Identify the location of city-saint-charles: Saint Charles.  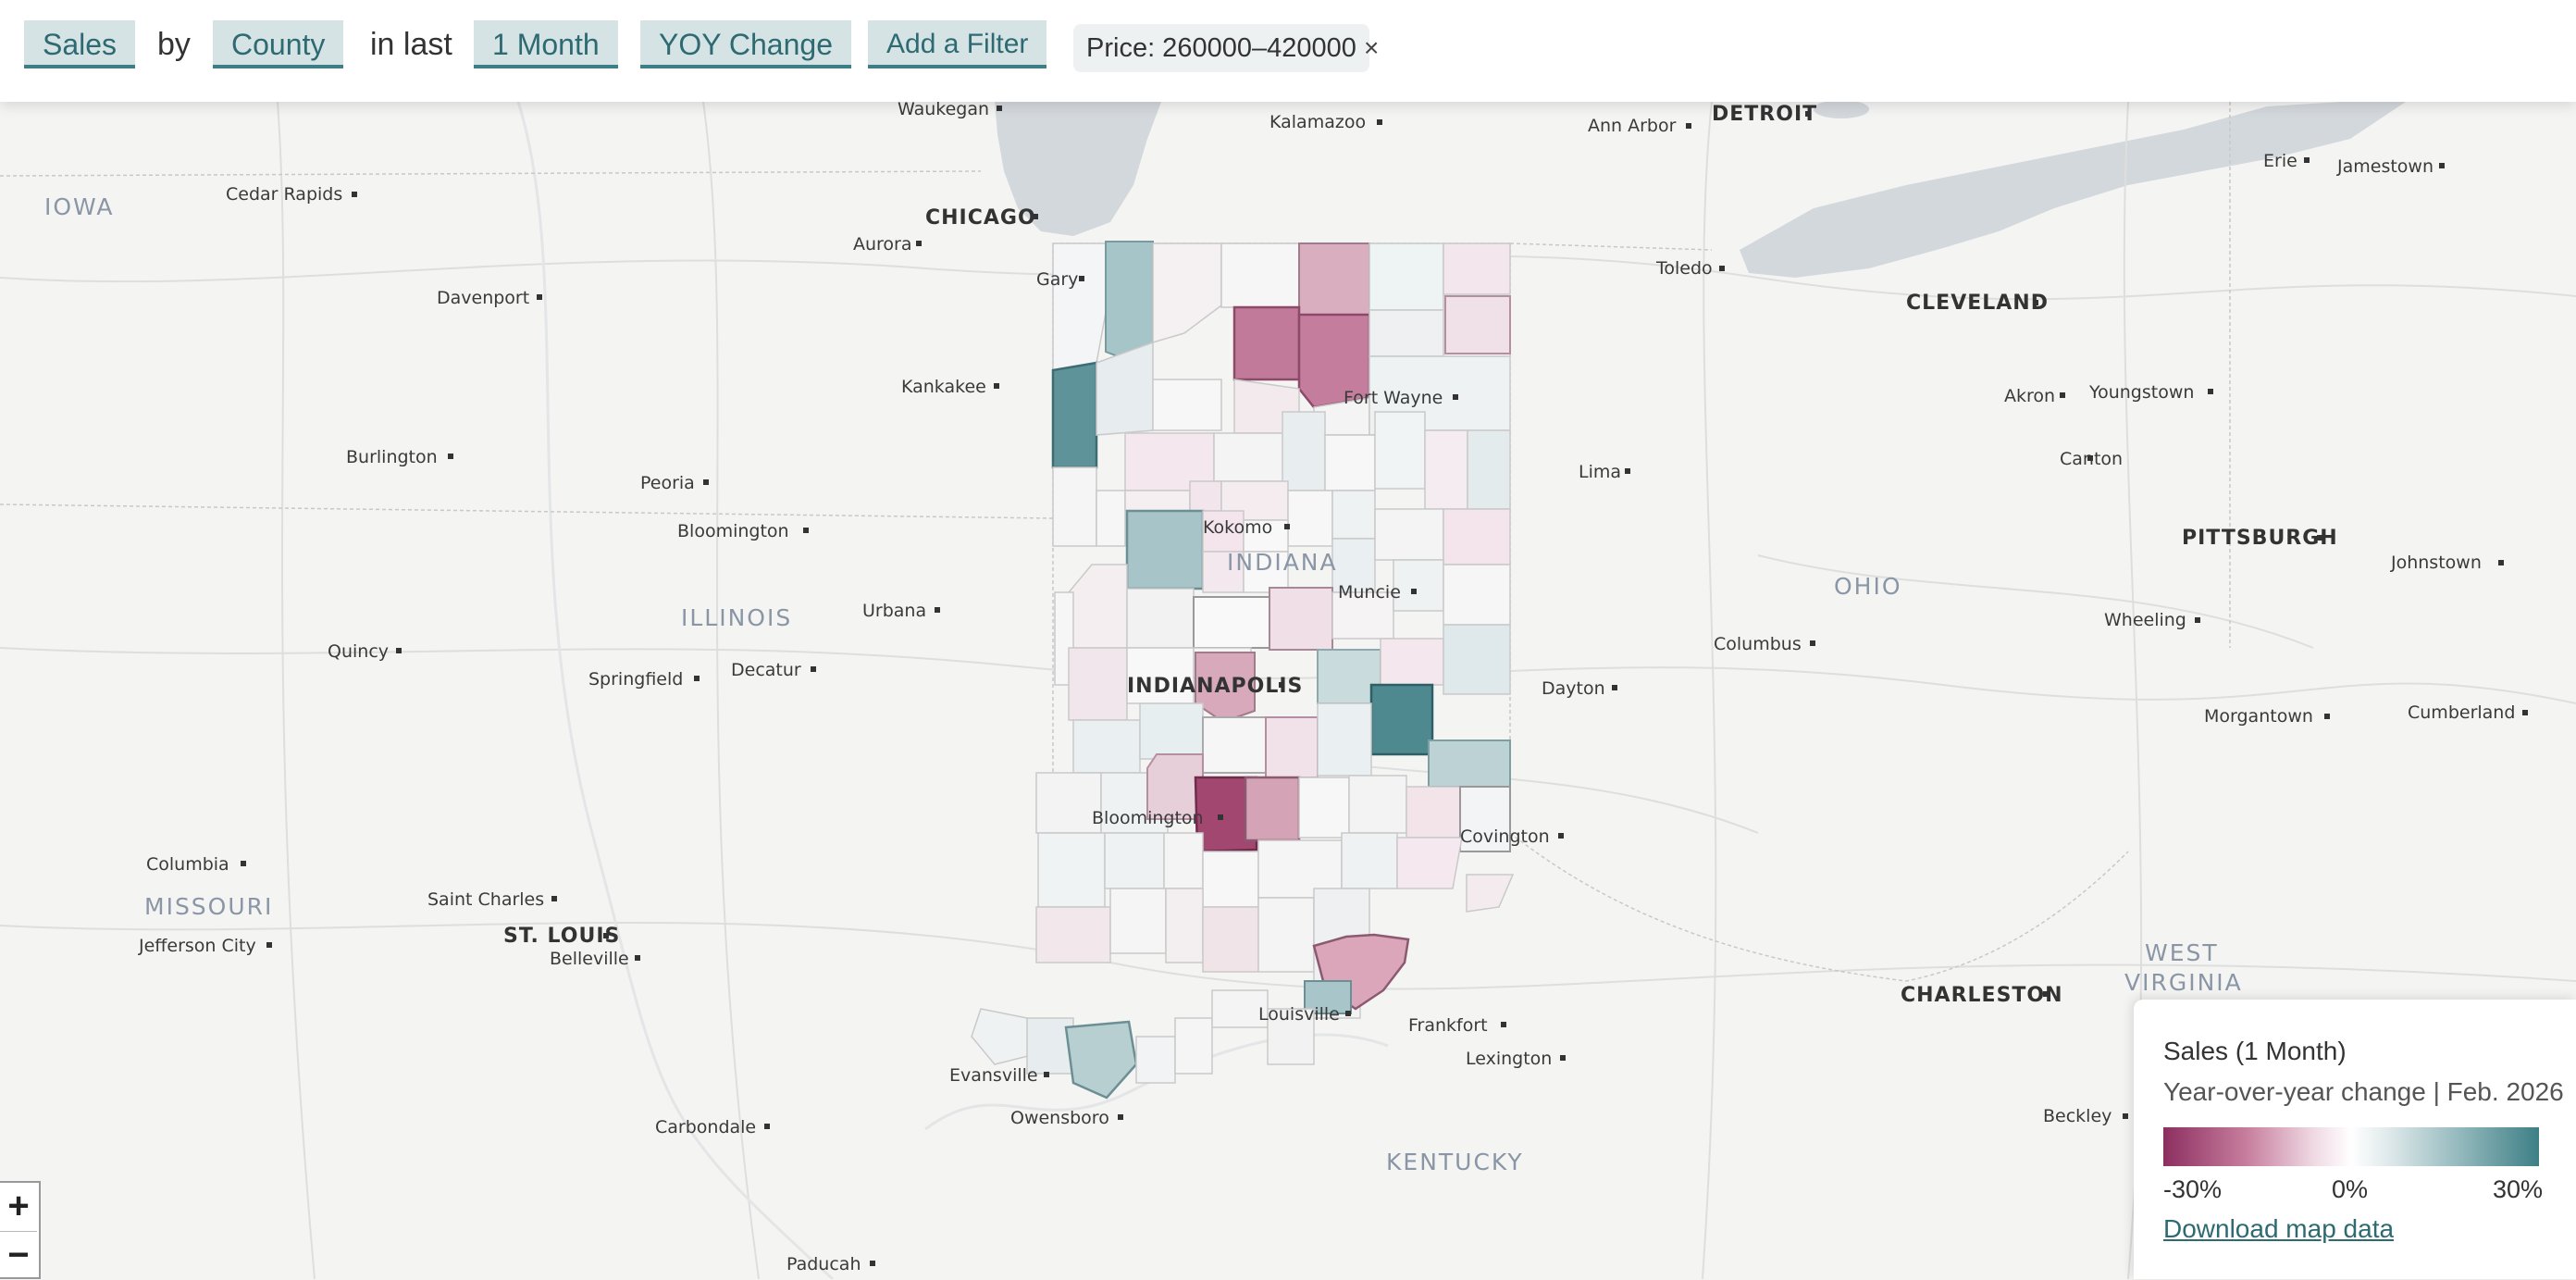
(486, 899).